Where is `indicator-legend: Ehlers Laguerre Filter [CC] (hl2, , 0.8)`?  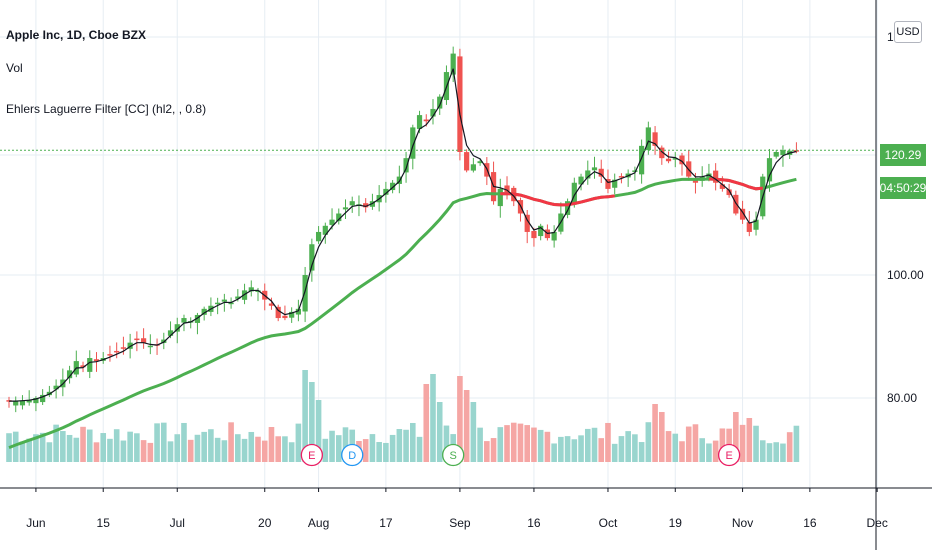
indicator-legend: Ehlers Laguerre Filter [CC] (hl2, , 0.8) is located at coordinates (106, 109).